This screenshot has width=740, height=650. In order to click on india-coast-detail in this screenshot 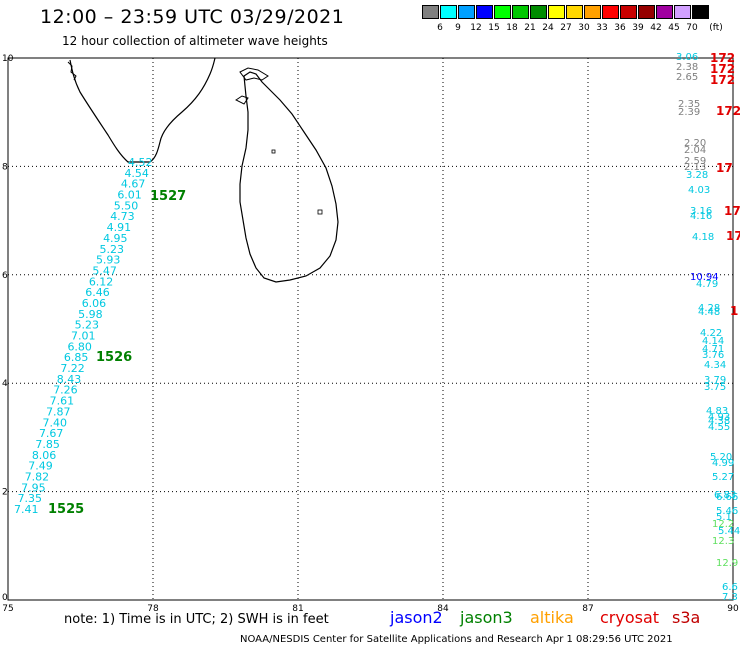, I will do `click(72, 71)`.